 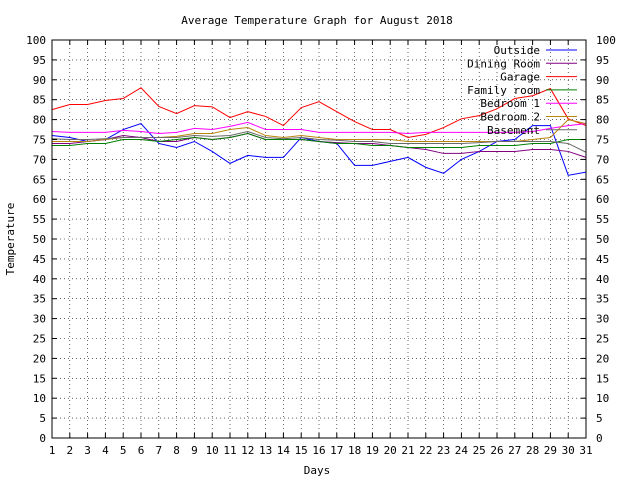 What do you see at coordinates (194, 450) in the screenshot?
I see `x-tick-label: 9` at bounding box center [194, 450].